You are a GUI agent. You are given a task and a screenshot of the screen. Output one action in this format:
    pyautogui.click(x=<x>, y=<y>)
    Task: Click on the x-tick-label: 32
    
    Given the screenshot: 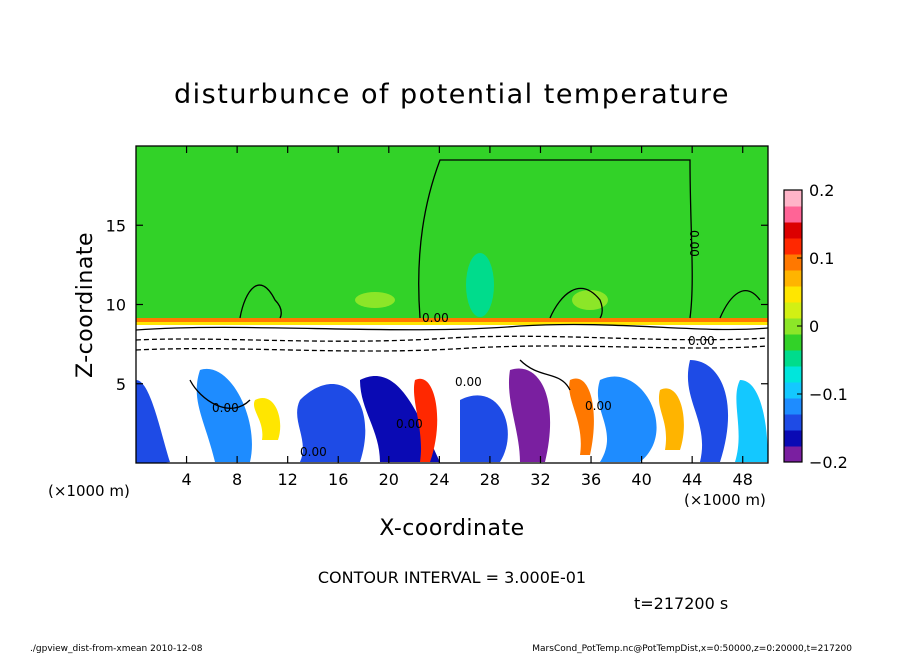 What is the action you would take?
    pyautogui.click(x=540, y=479)
    